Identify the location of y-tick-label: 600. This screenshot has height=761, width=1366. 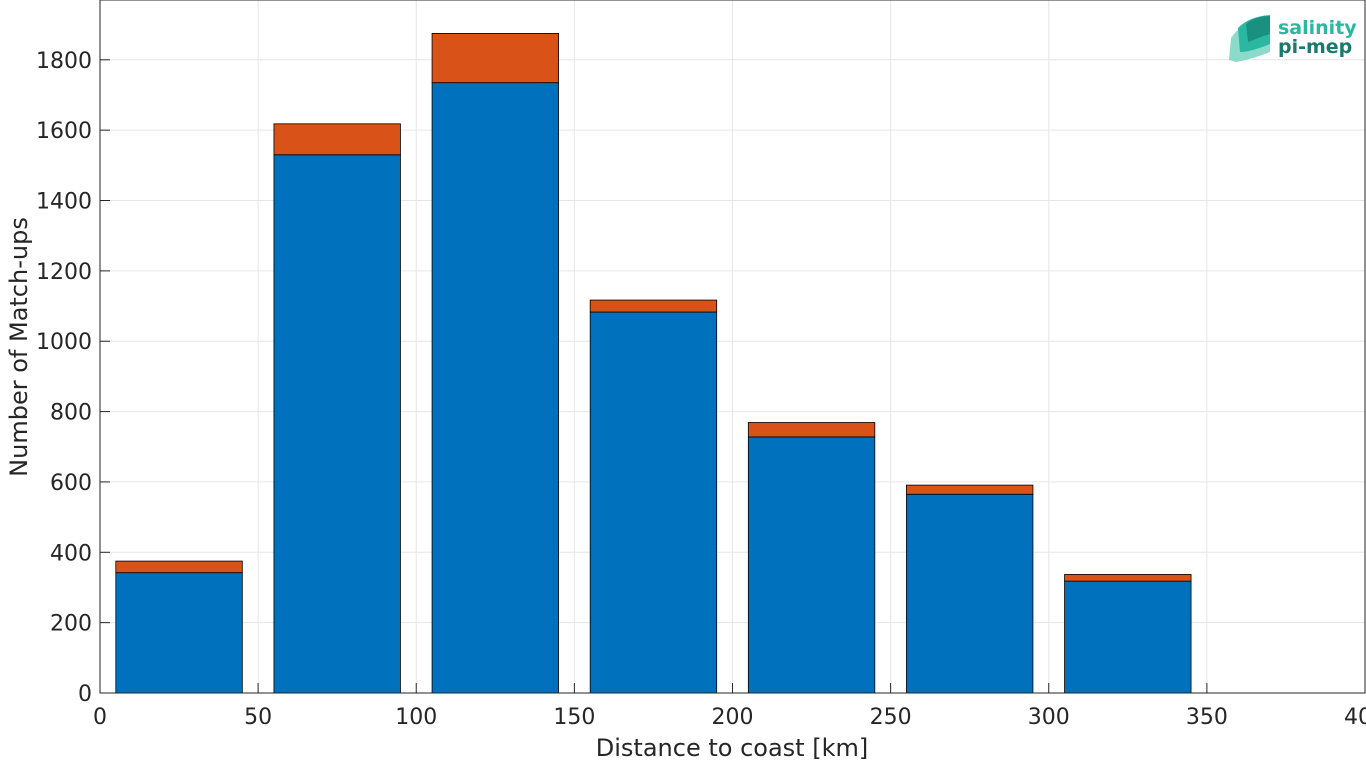
(71, 483).